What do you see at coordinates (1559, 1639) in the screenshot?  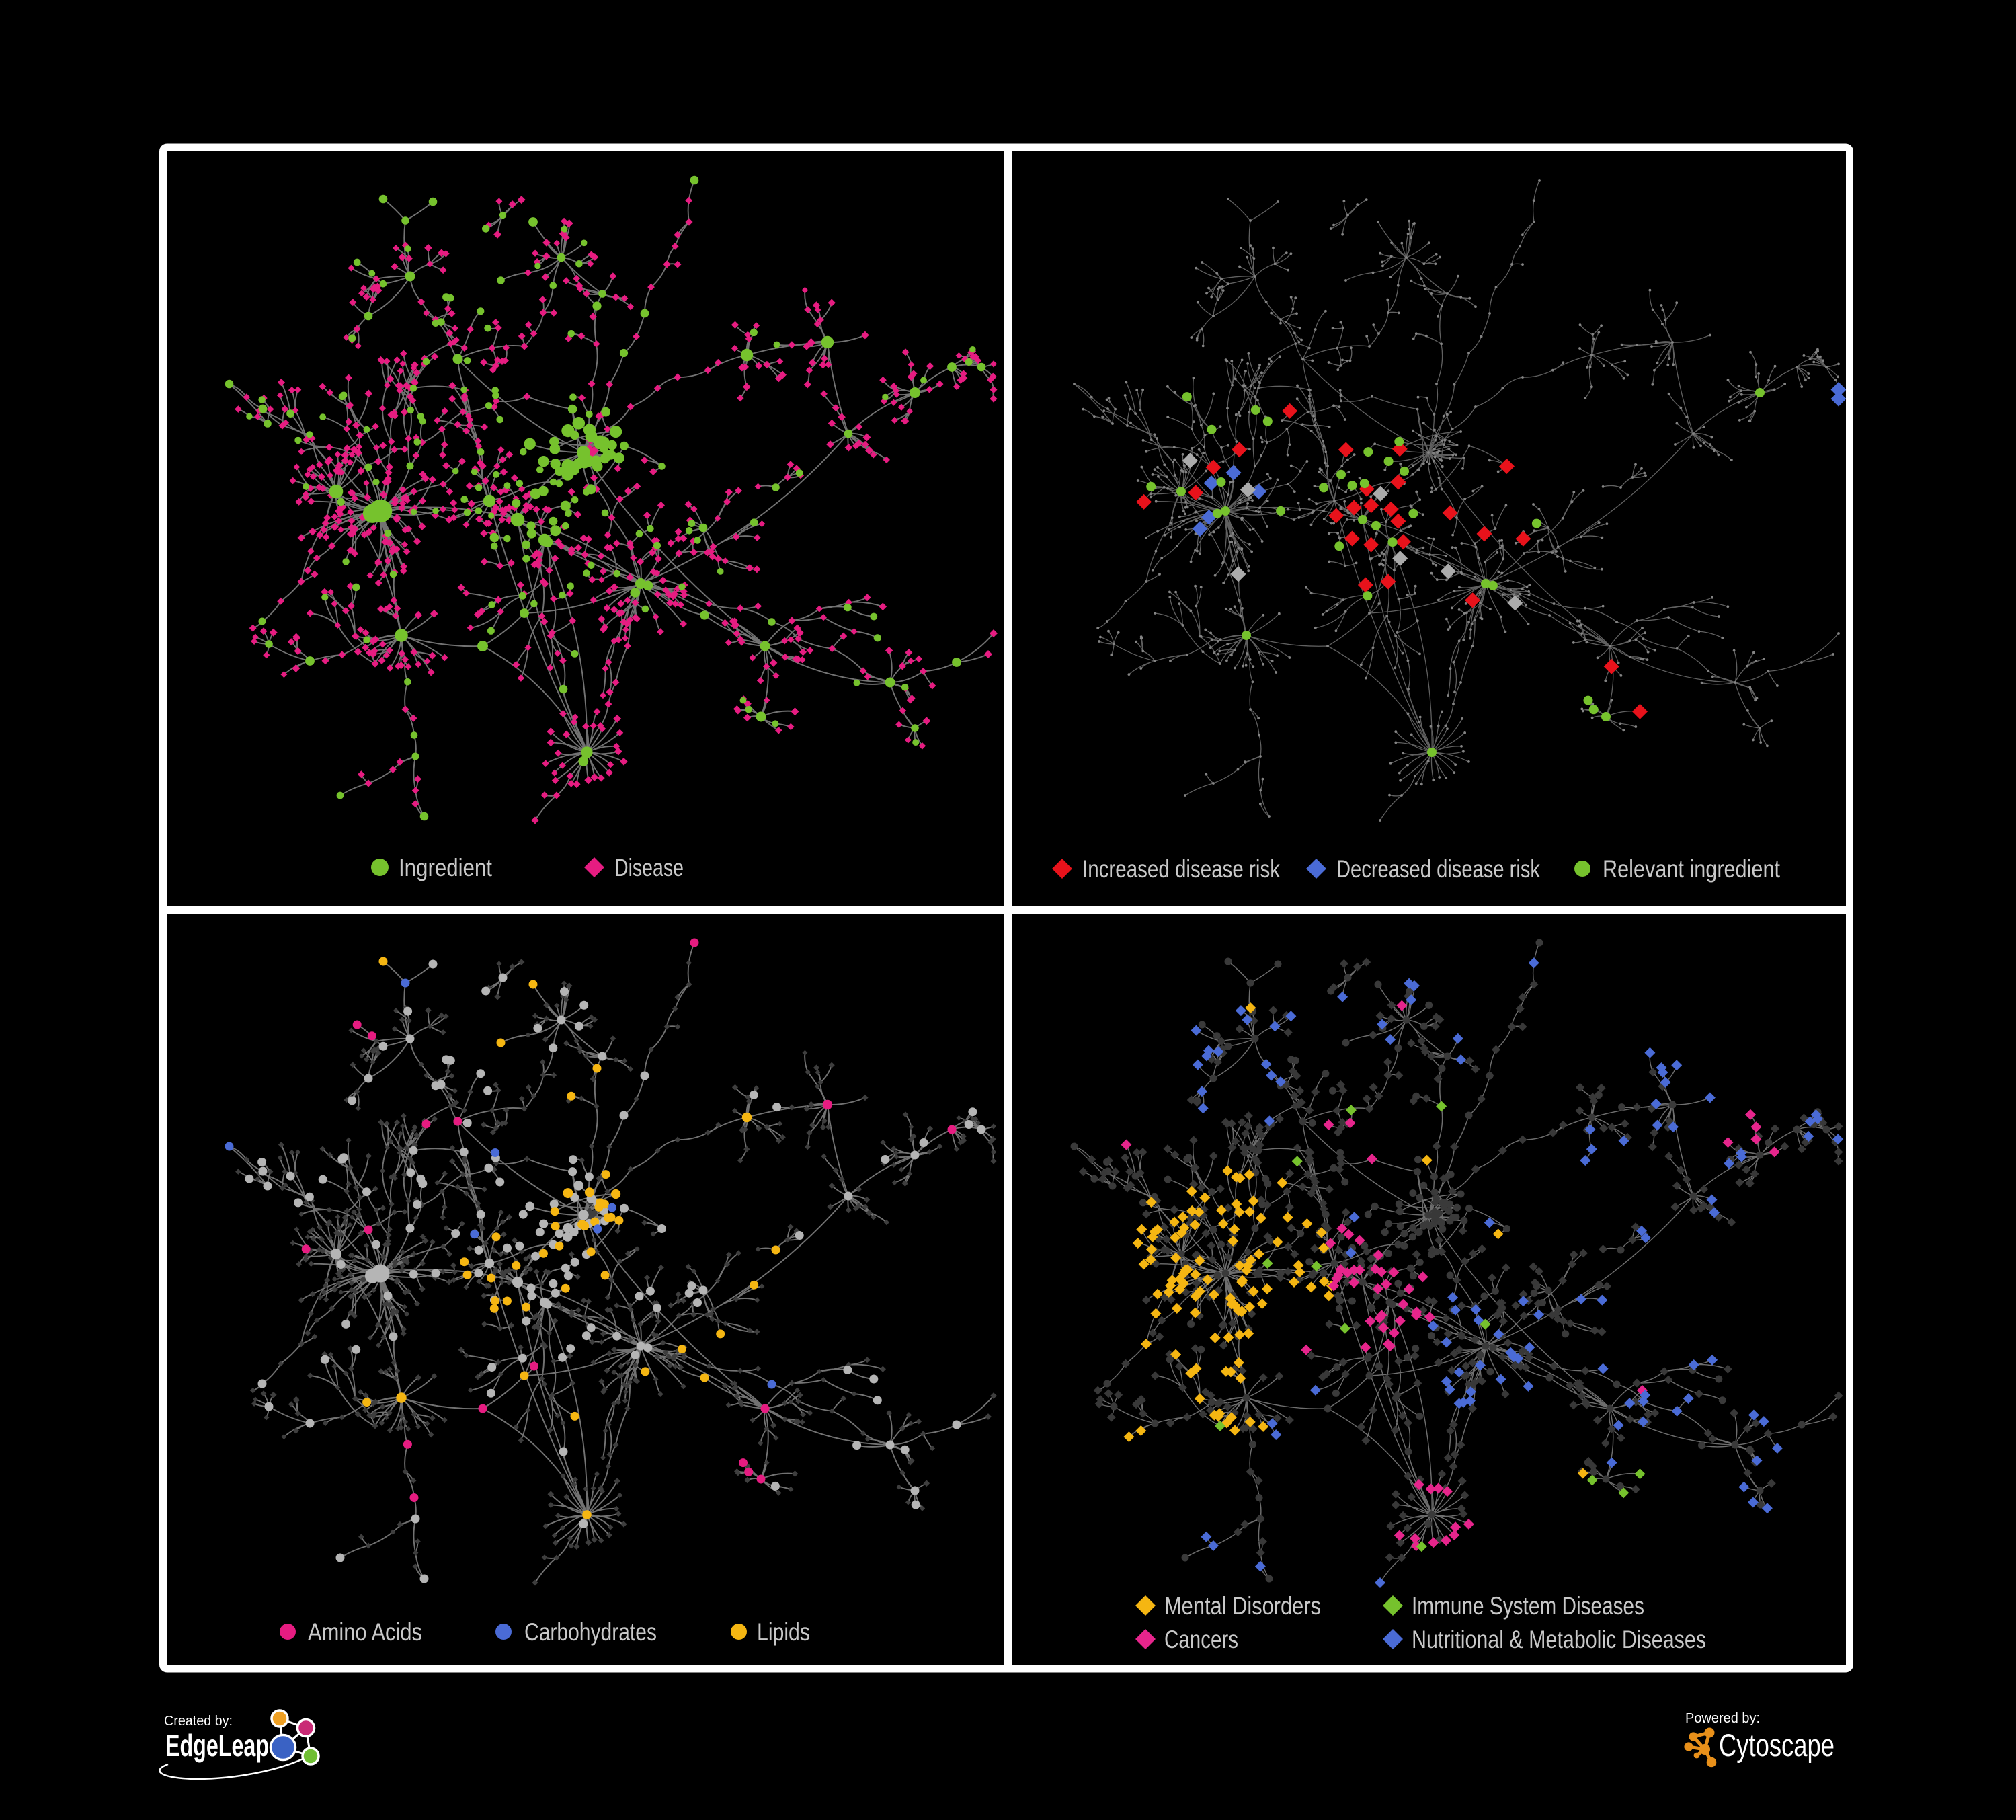 I see `svg-text:Nutritional & Metabolic Diseas: Nutritional & Metabolic Diseases` at bounding box center [1559, 1639].